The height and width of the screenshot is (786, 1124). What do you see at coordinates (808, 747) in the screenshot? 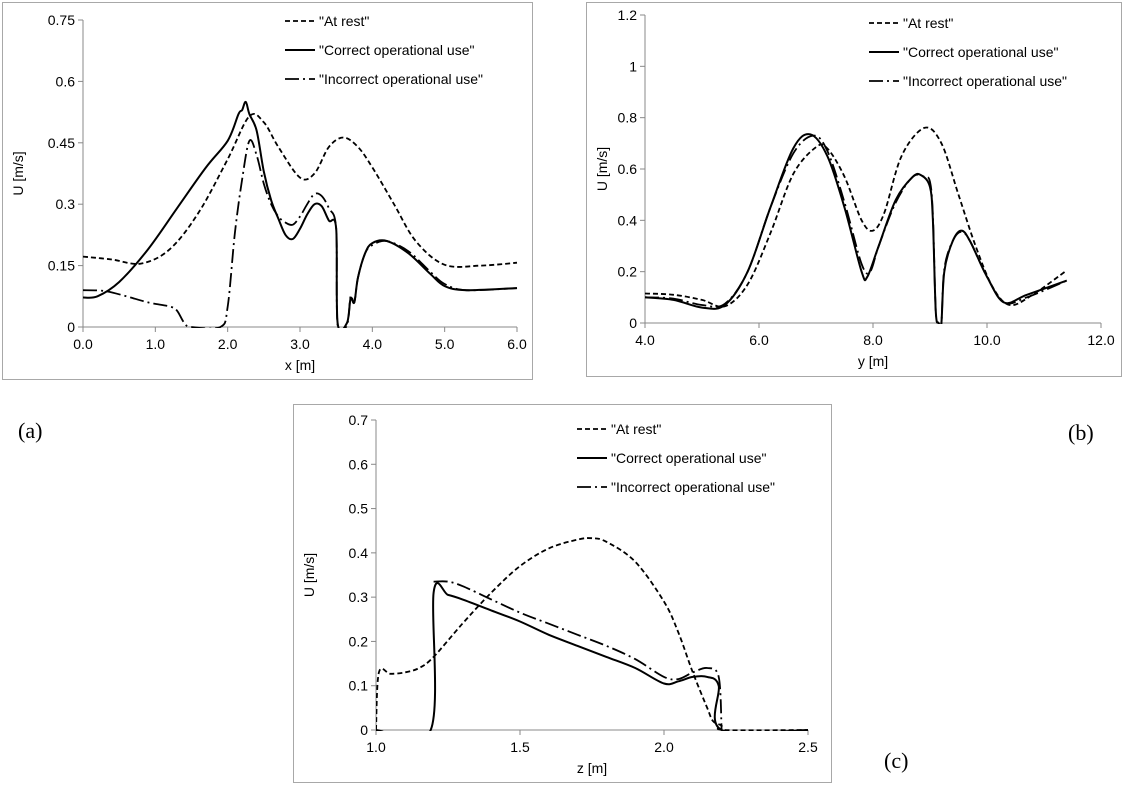
I see `x-tick-label: 2.5` at bounding box center [808, 747].